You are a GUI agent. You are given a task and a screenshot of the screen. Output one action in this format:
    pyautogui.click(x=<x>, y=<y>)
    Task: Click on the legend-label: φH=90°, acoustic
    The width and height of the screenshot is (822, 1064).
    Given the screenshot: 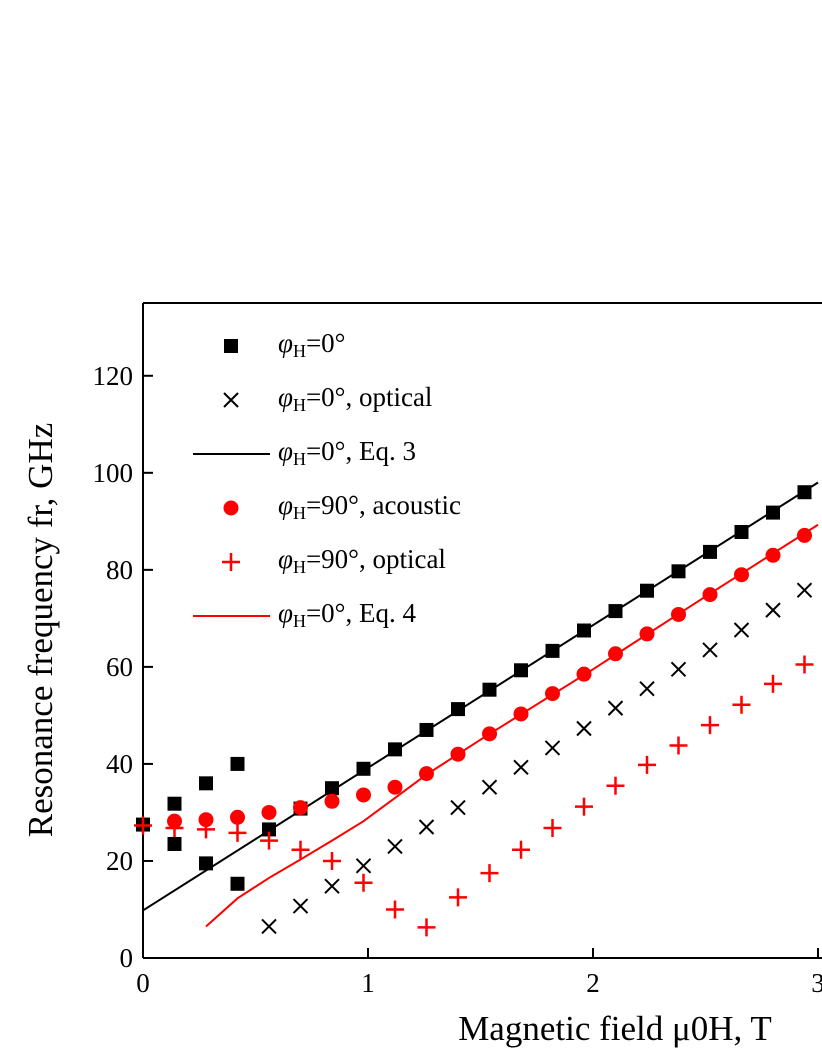 What is the action you would take?
    pyautogui.click(x=369, y=506)
    